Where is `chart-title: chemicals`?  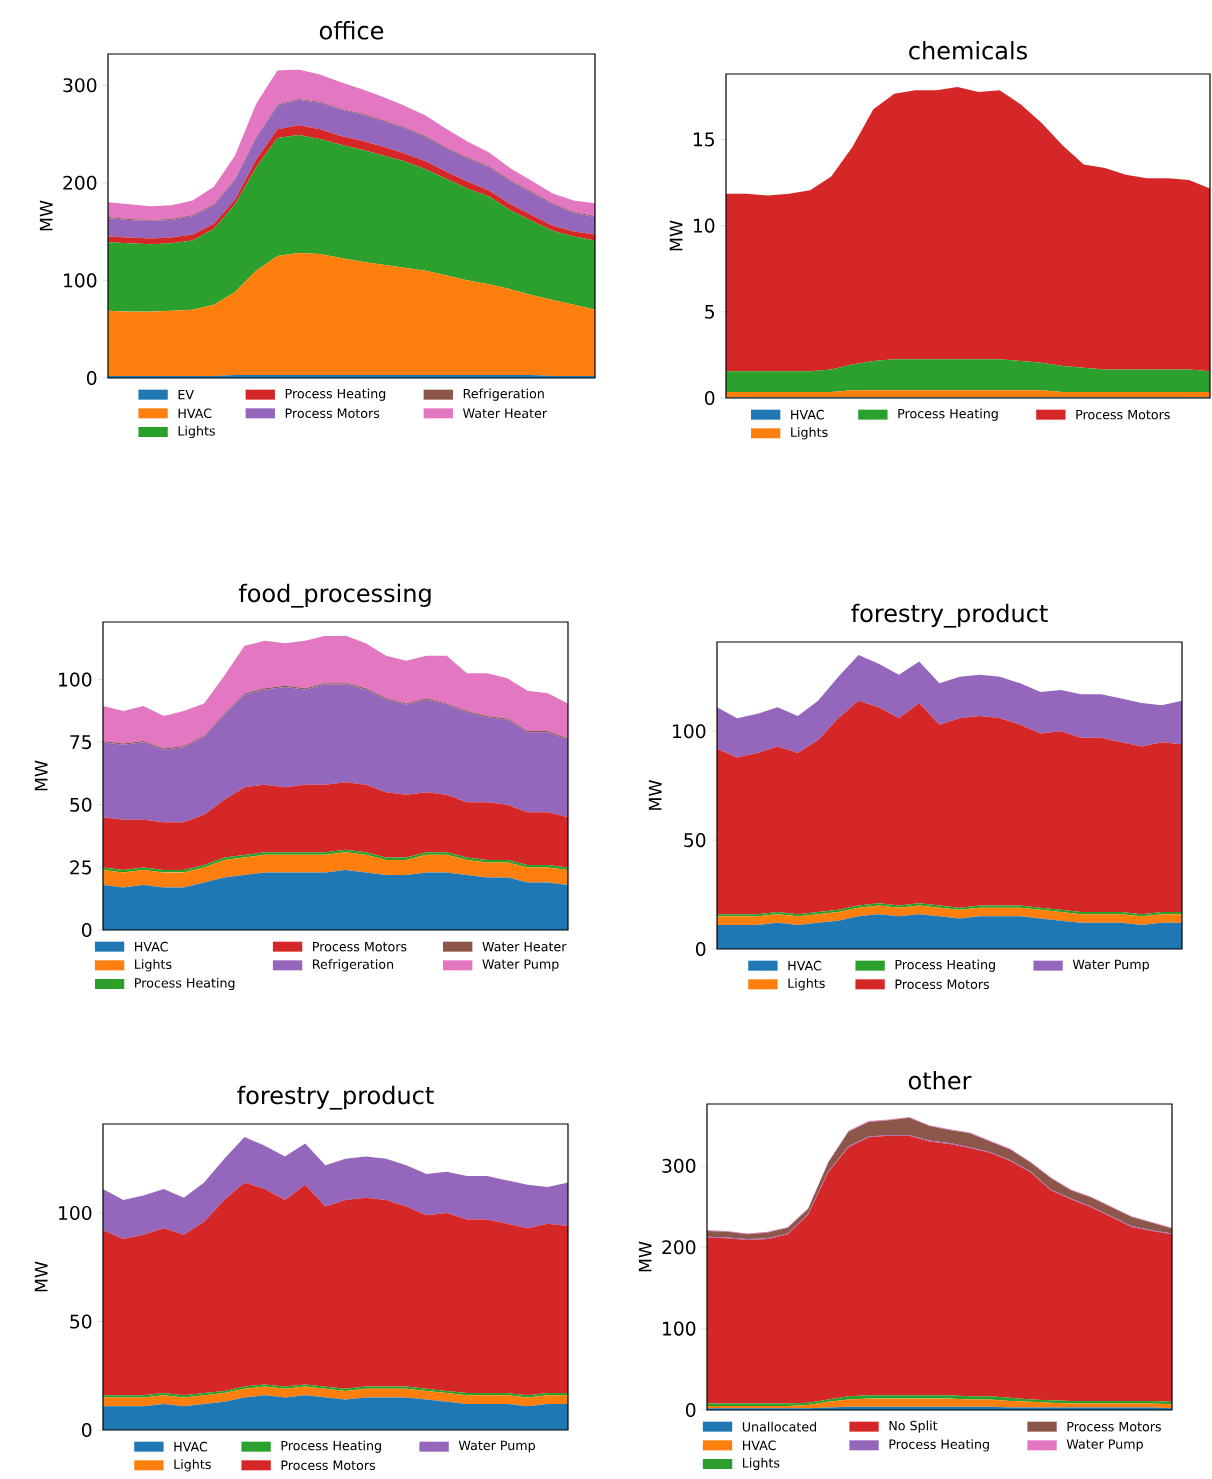 chart-title: chemicals is located at coordinates (968, 50).